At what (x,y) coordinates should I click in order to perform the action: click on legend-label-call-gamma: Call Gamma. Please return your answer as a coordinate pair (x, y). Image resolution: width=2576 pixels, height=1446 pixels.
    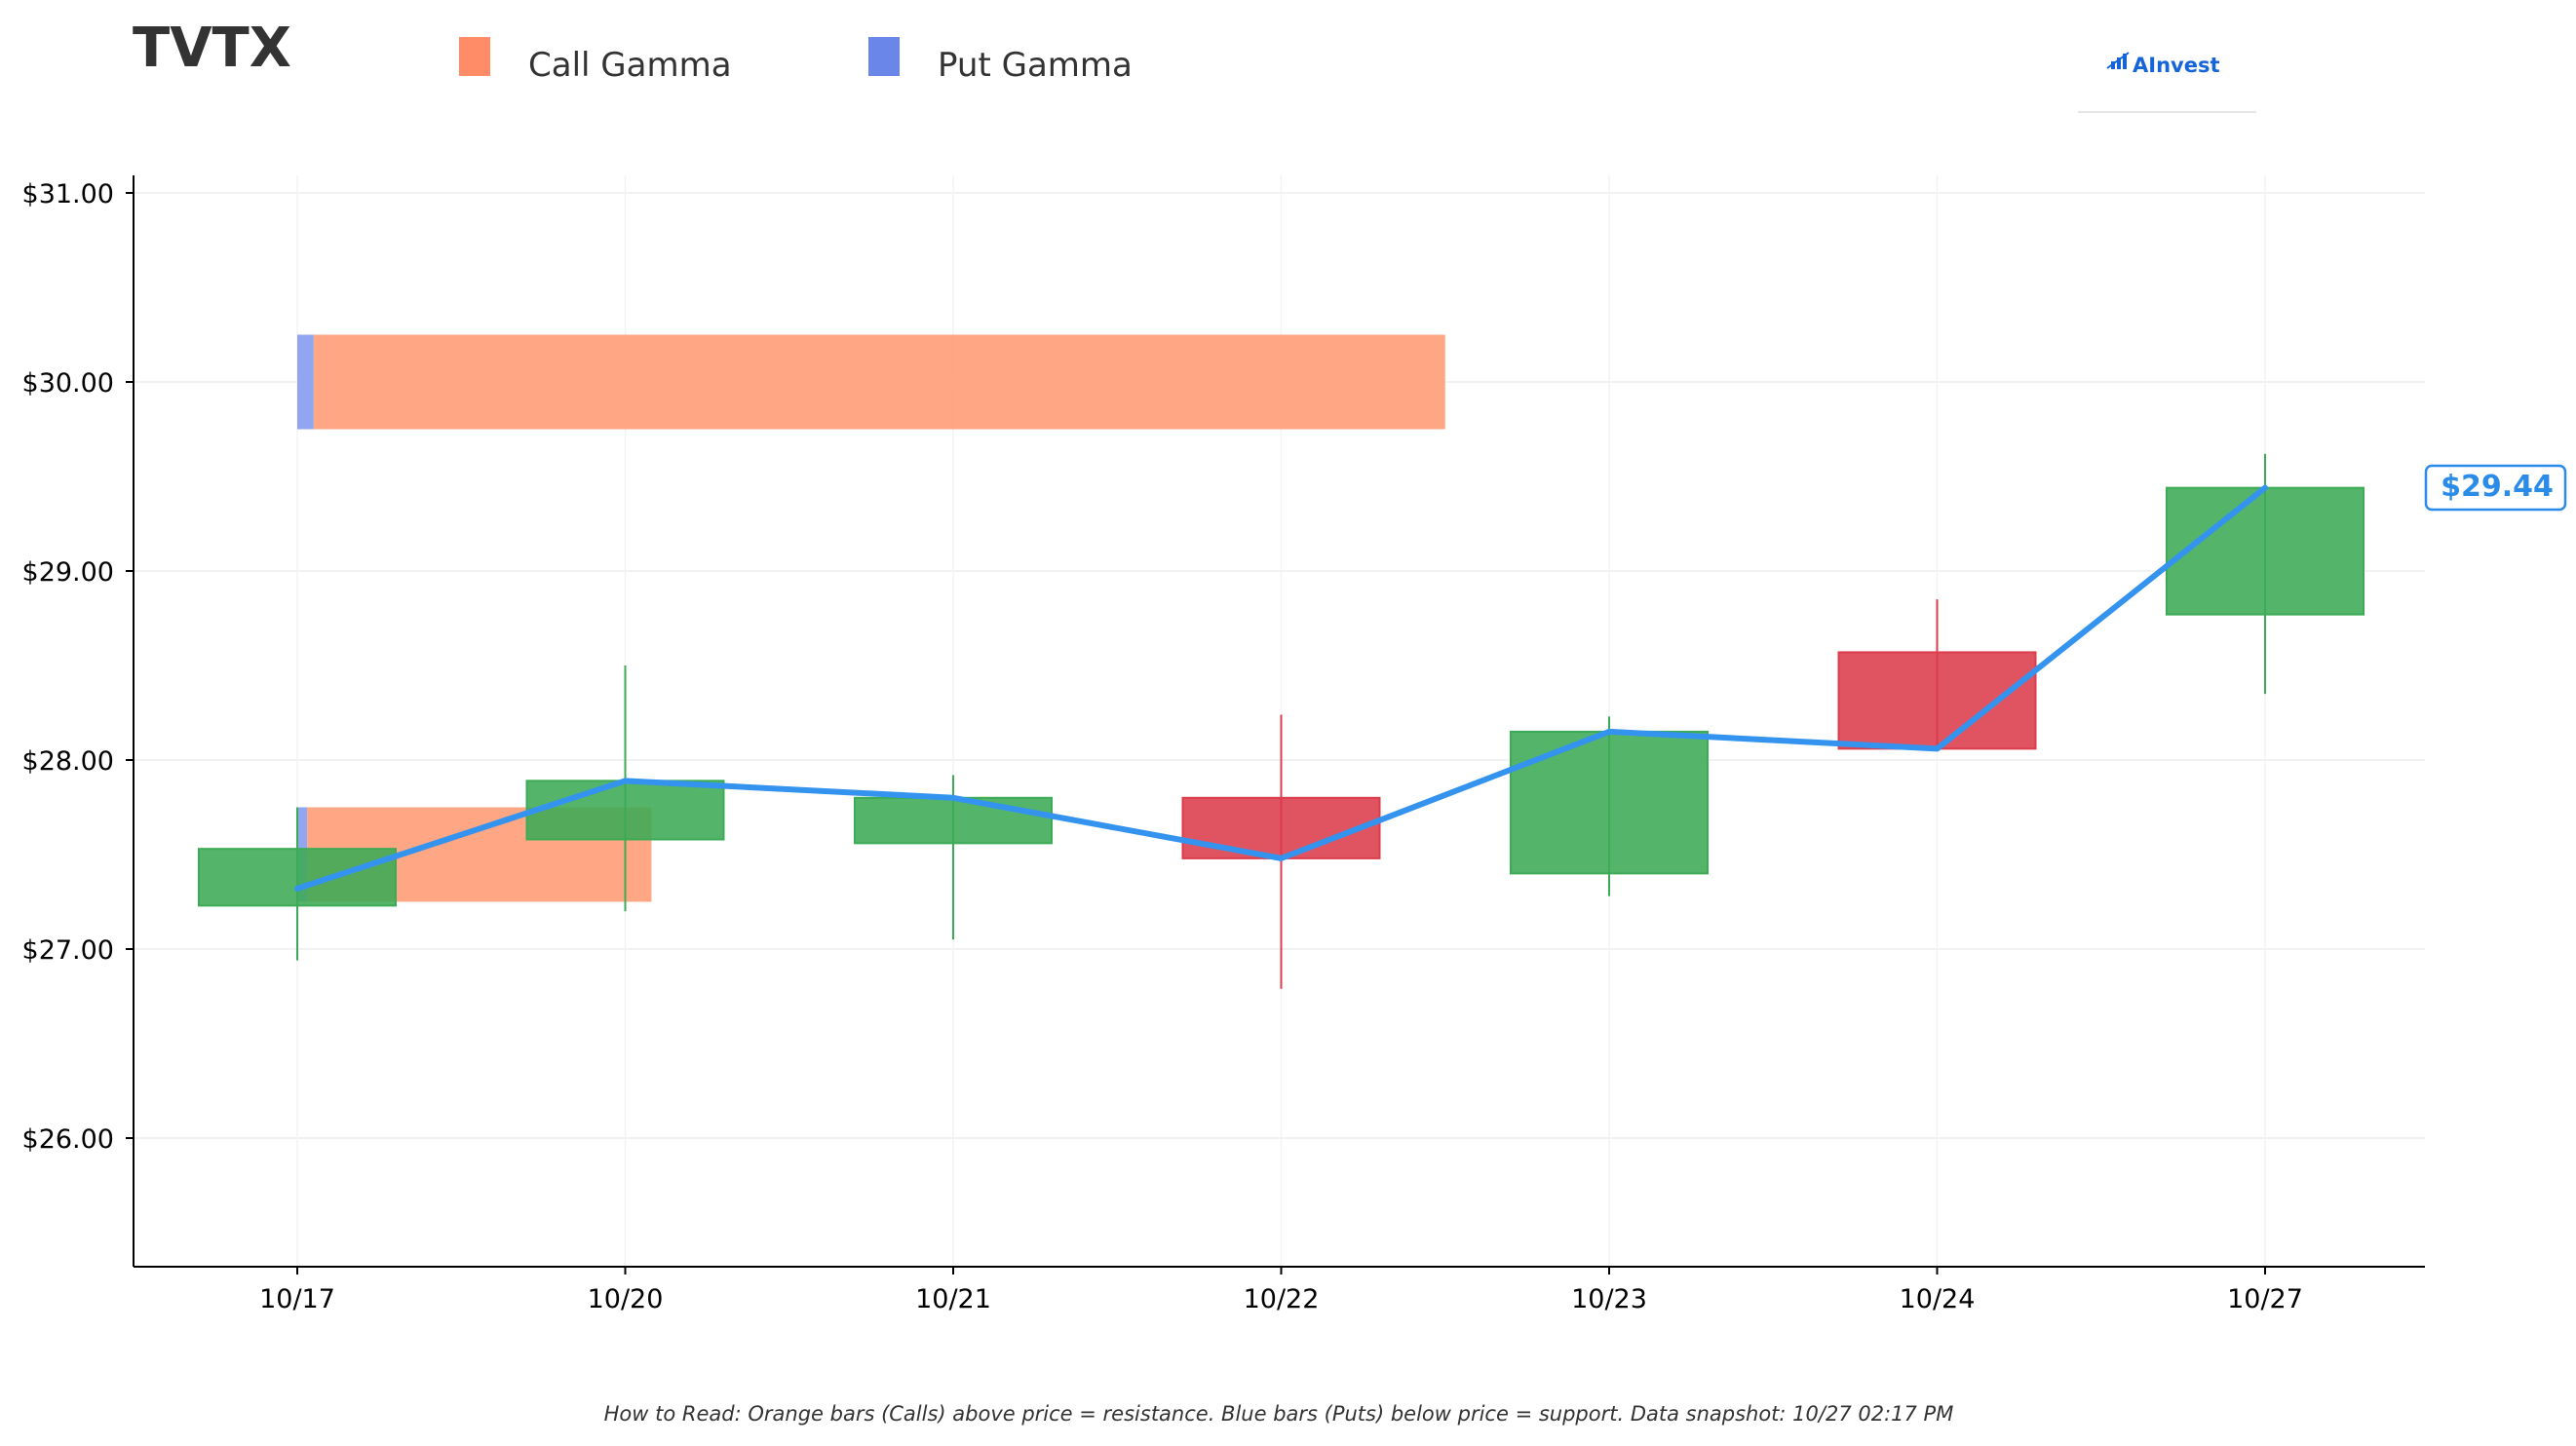
    Looking at the image, I should click on (630, 65).